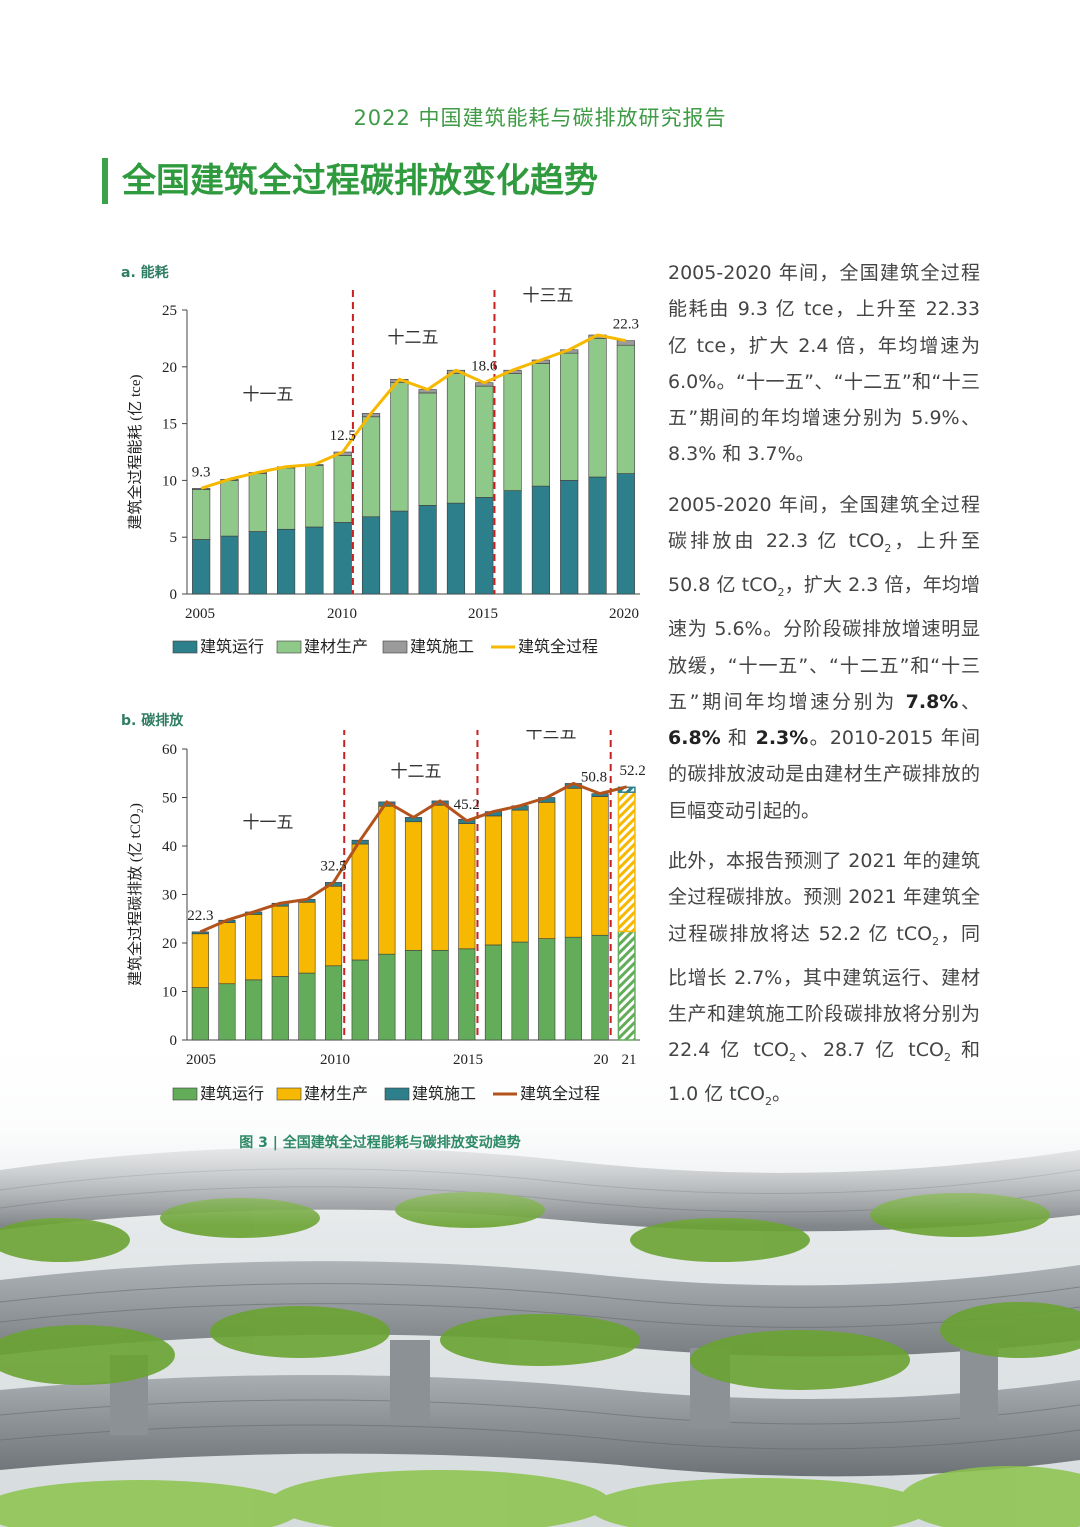 Image resolution: width=1080 pixels, height=1527 pixels. What do you see at coordinates (569, 537) in the screenshot?
I see `bar-建筑运行-2018` at bounding box center [569, 537].